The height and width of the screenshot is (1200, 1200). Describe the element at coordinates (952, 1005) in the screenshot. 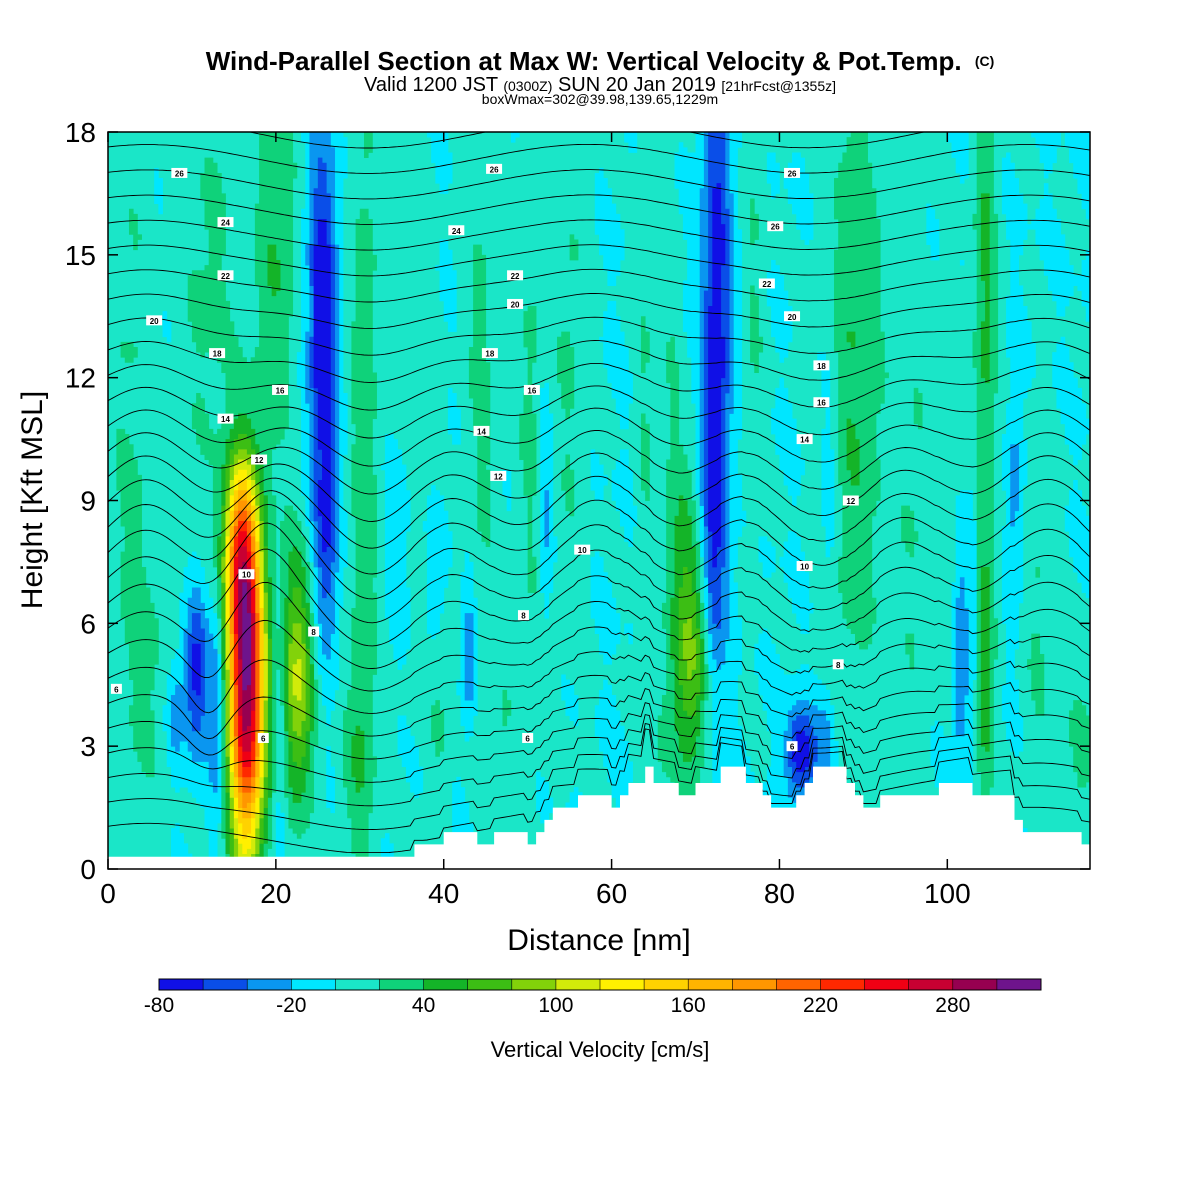

I see `colorbar-tick-label: 280` at that location.